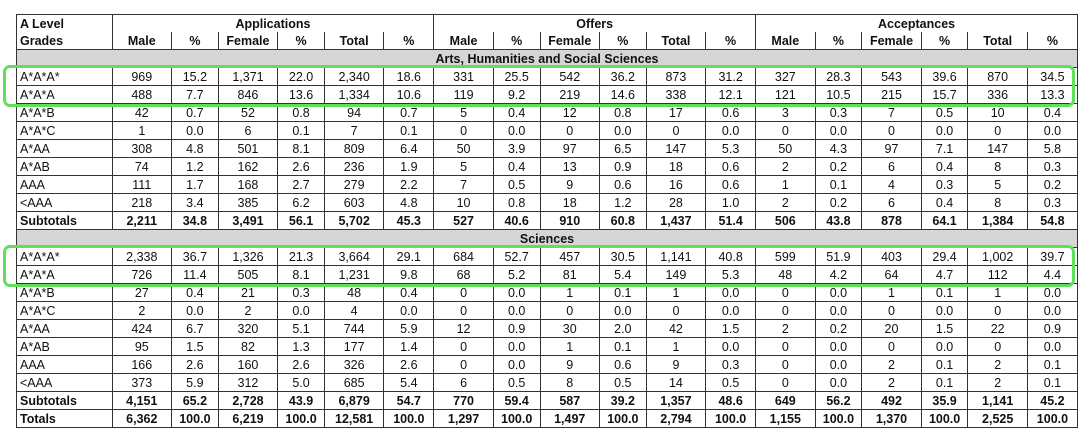 The width and height of the screenshot is (1080, 440). I want to click on value-cell: 236, so click(354, 166).